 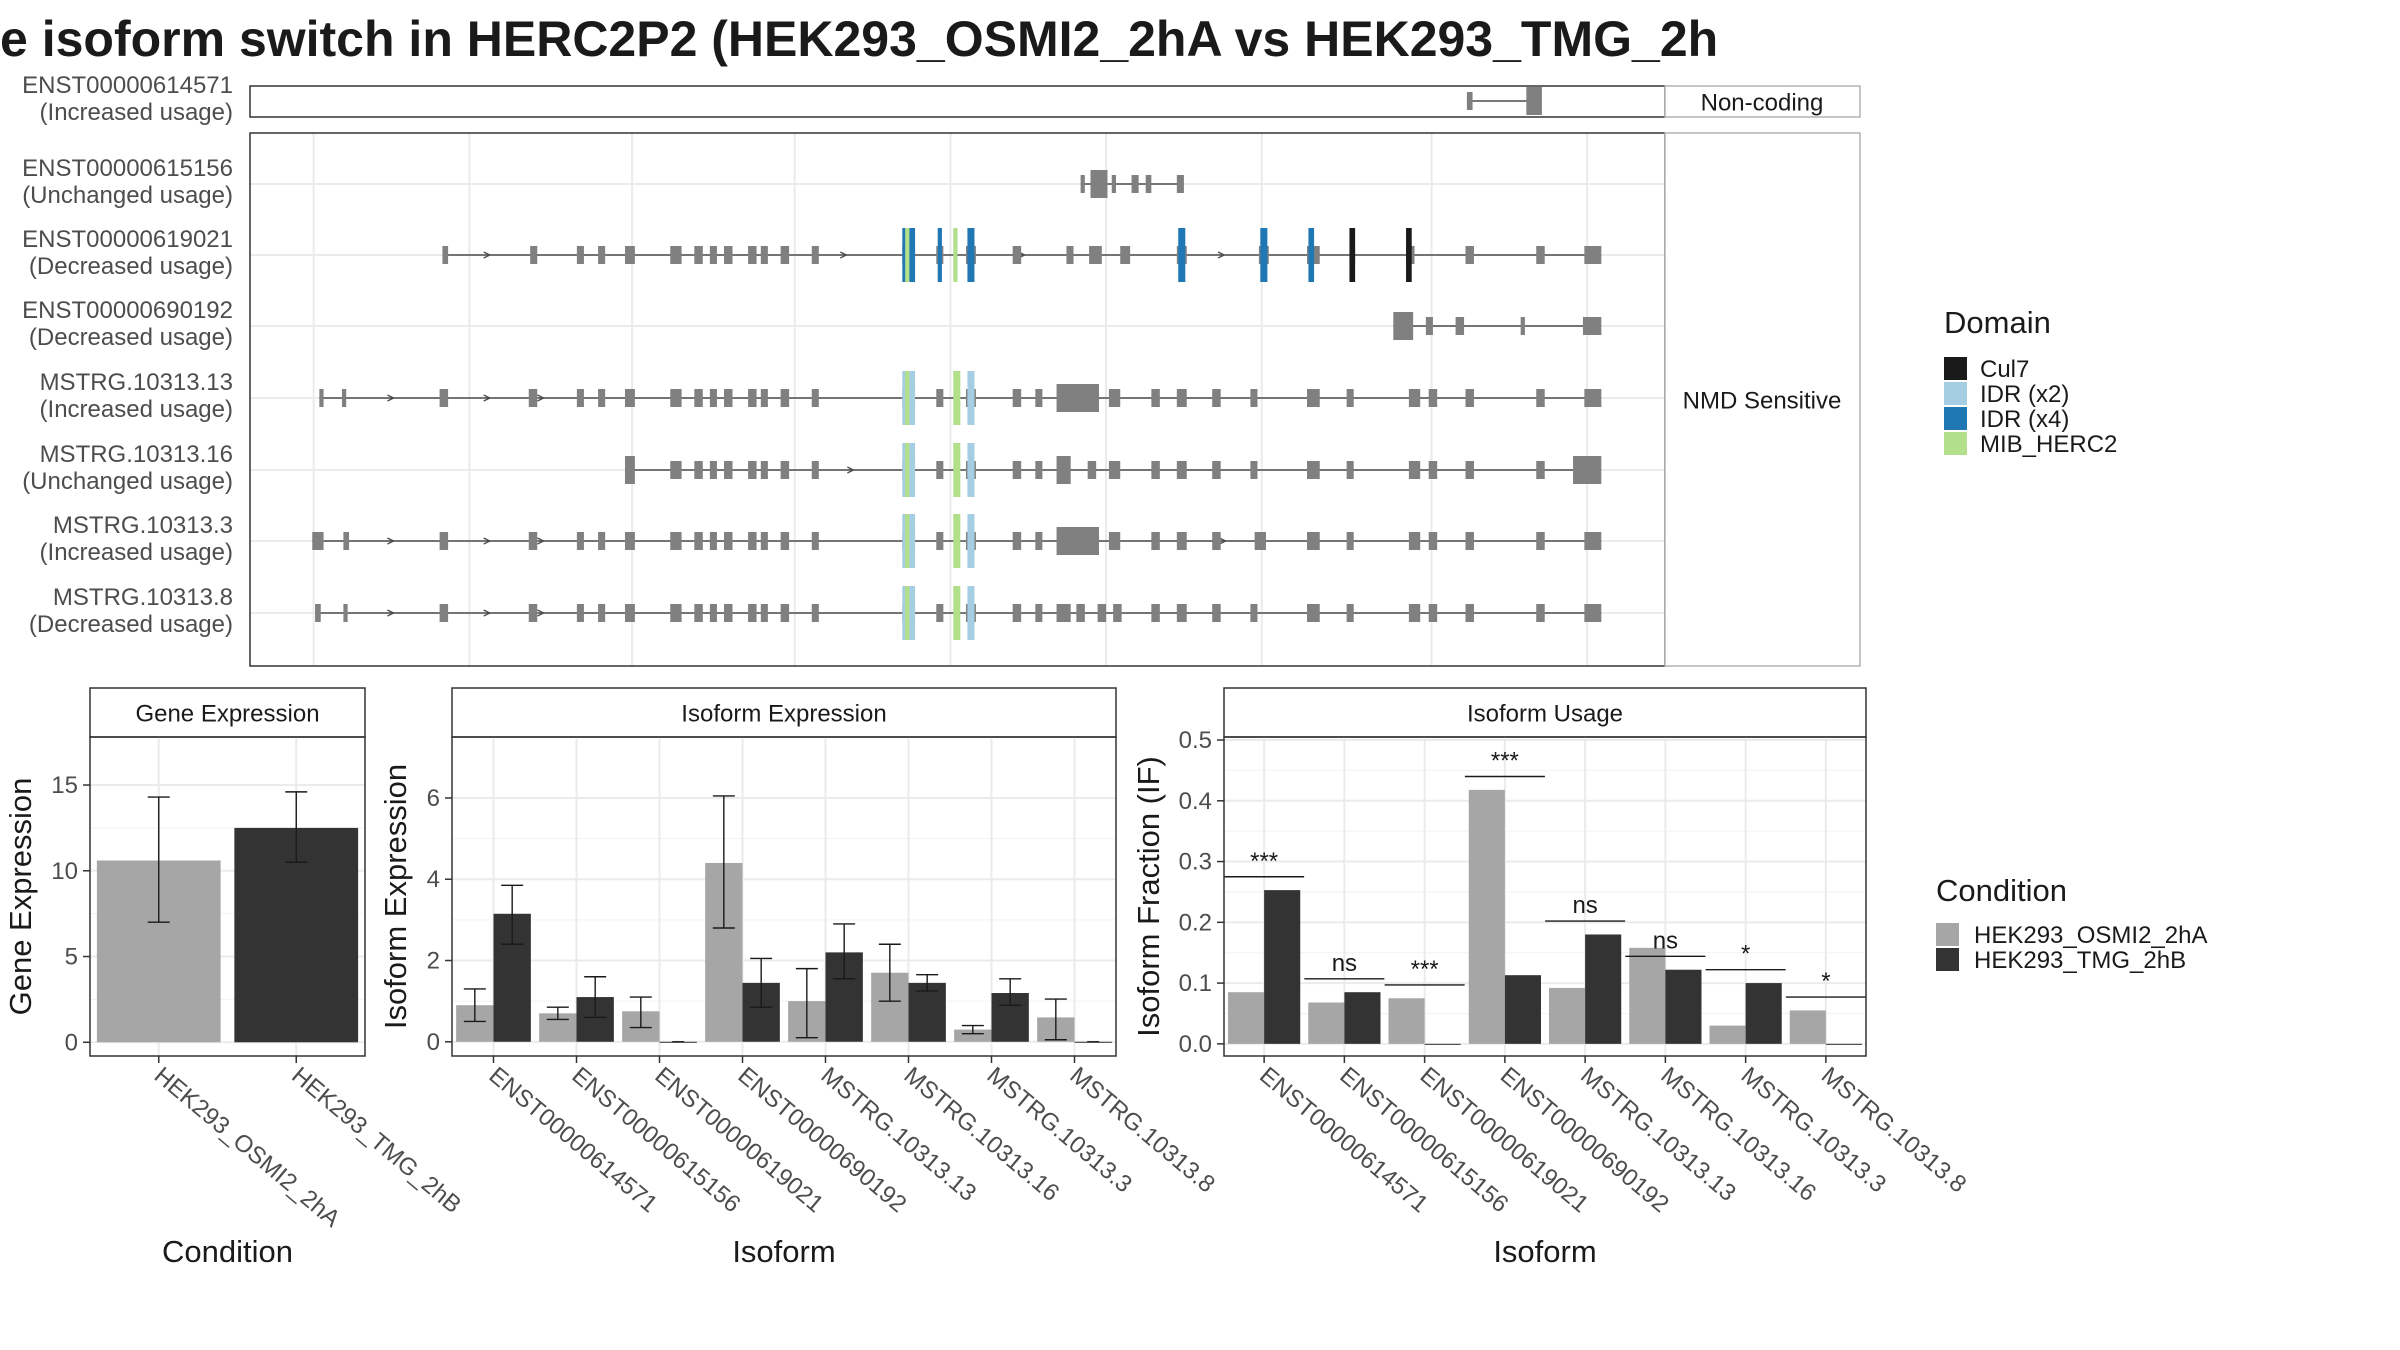 I want to click on significance-label: *, so click(x=1825, y=981).